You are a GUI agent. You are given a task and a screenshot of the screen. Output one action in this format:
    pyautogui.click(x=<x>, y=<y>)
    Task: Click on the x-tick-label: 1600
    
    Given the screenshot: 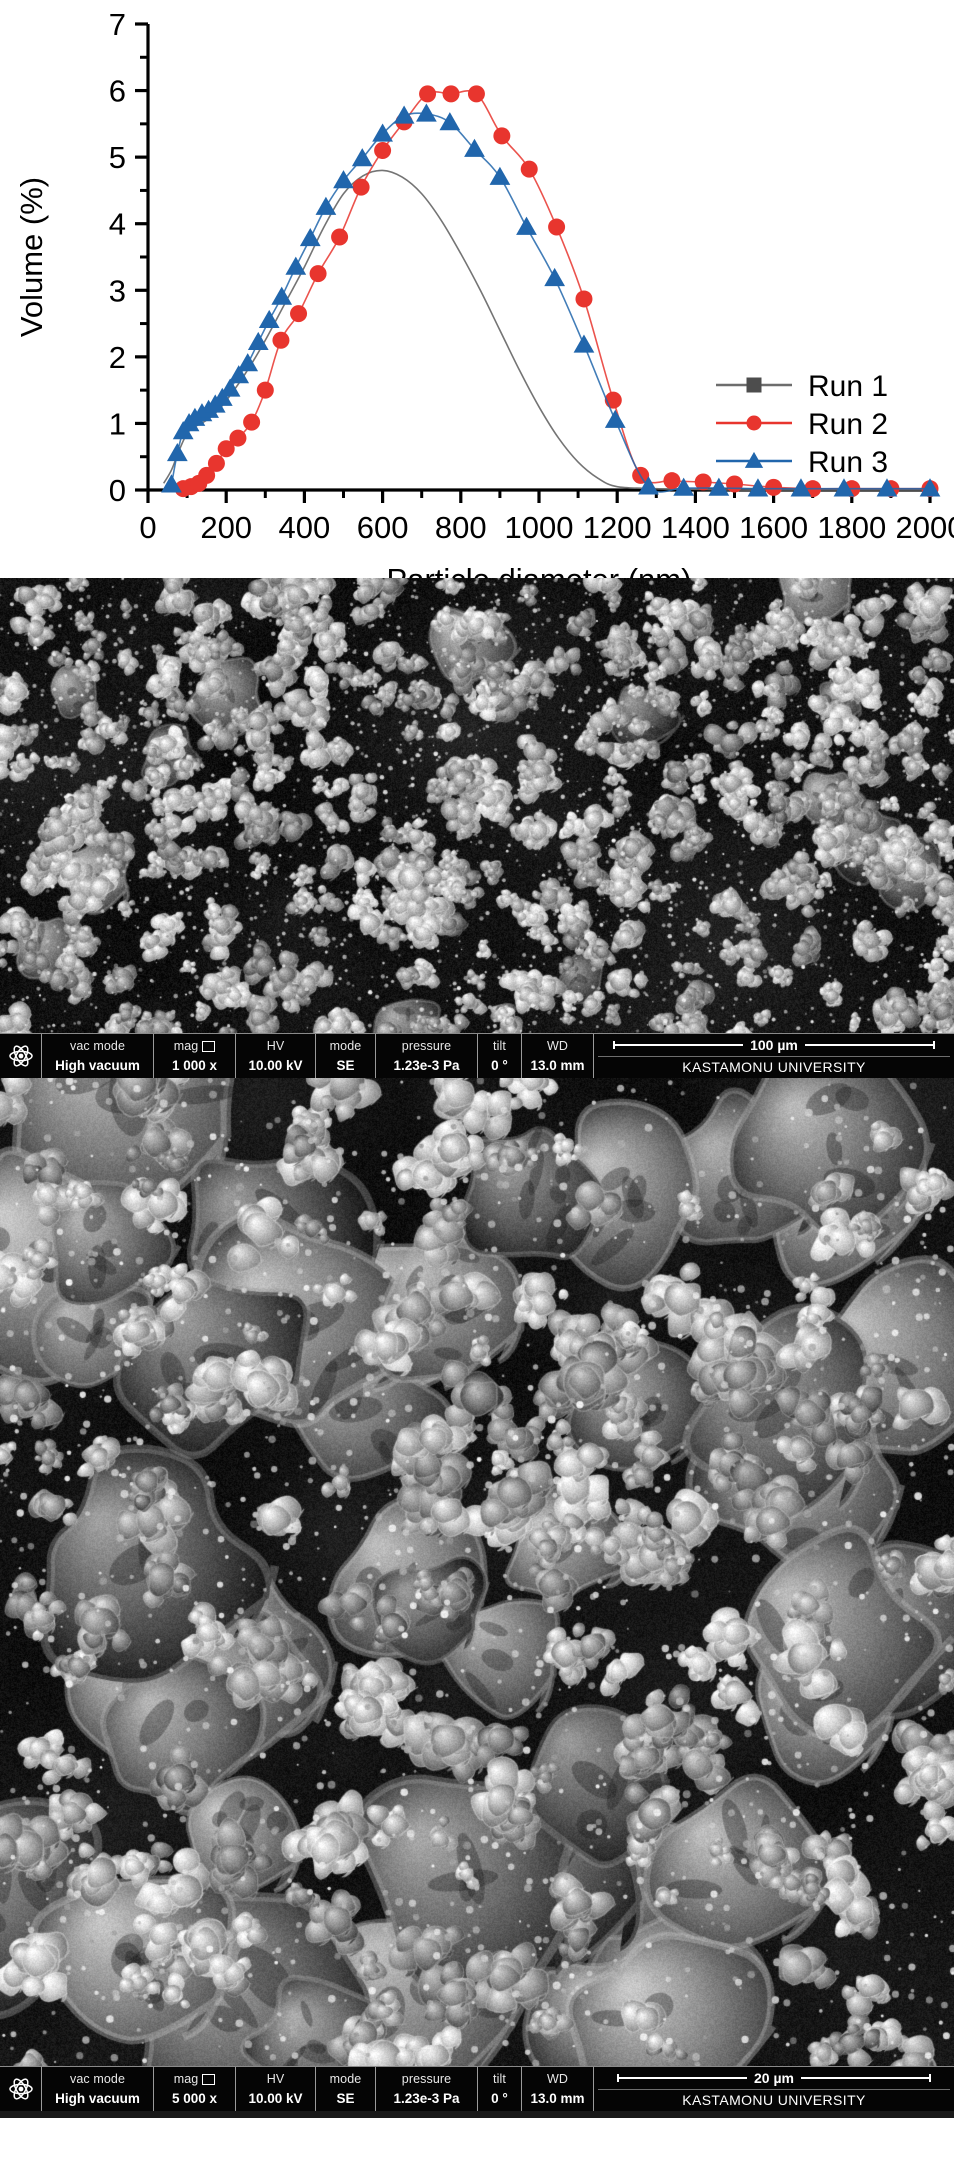 What is the action you would take?
    pyautogui.click(x=773, y=527)
    